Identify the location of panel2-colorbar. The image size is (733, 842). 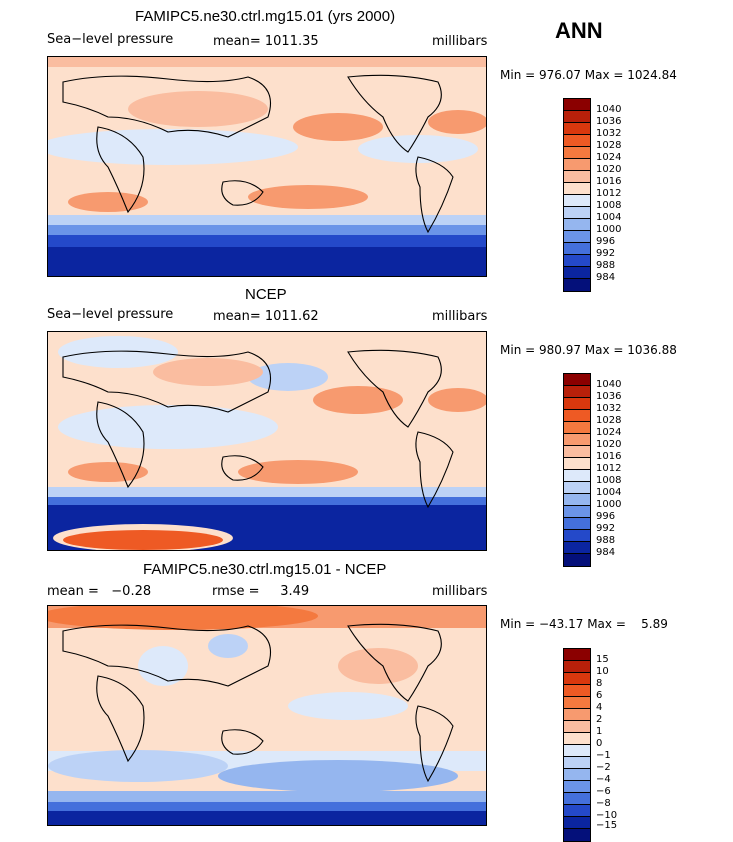
(577, 470).